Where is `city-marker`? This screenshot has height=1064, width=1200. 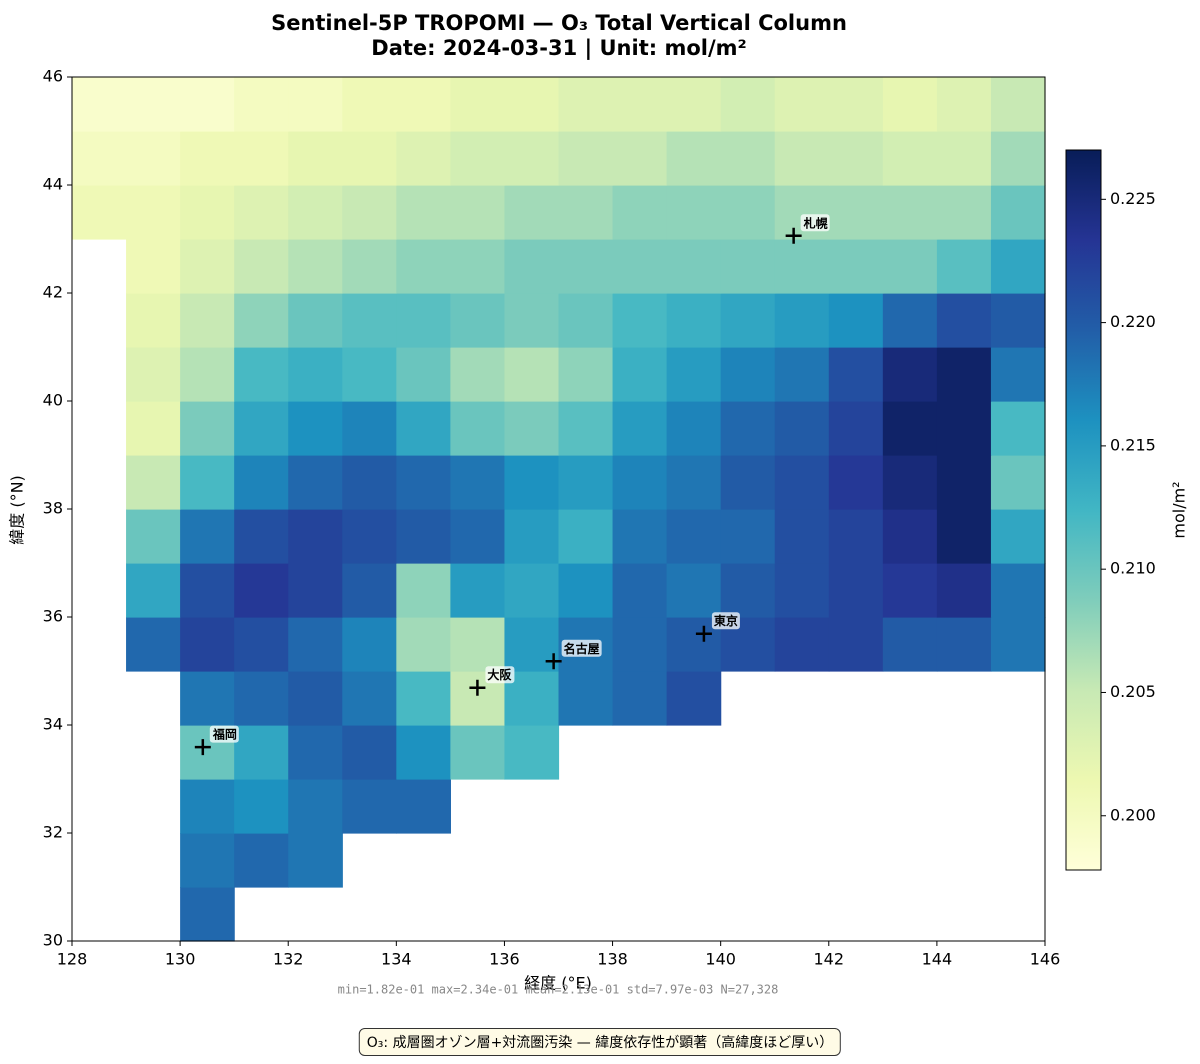 city-marker is located at coordinates (793, 235).